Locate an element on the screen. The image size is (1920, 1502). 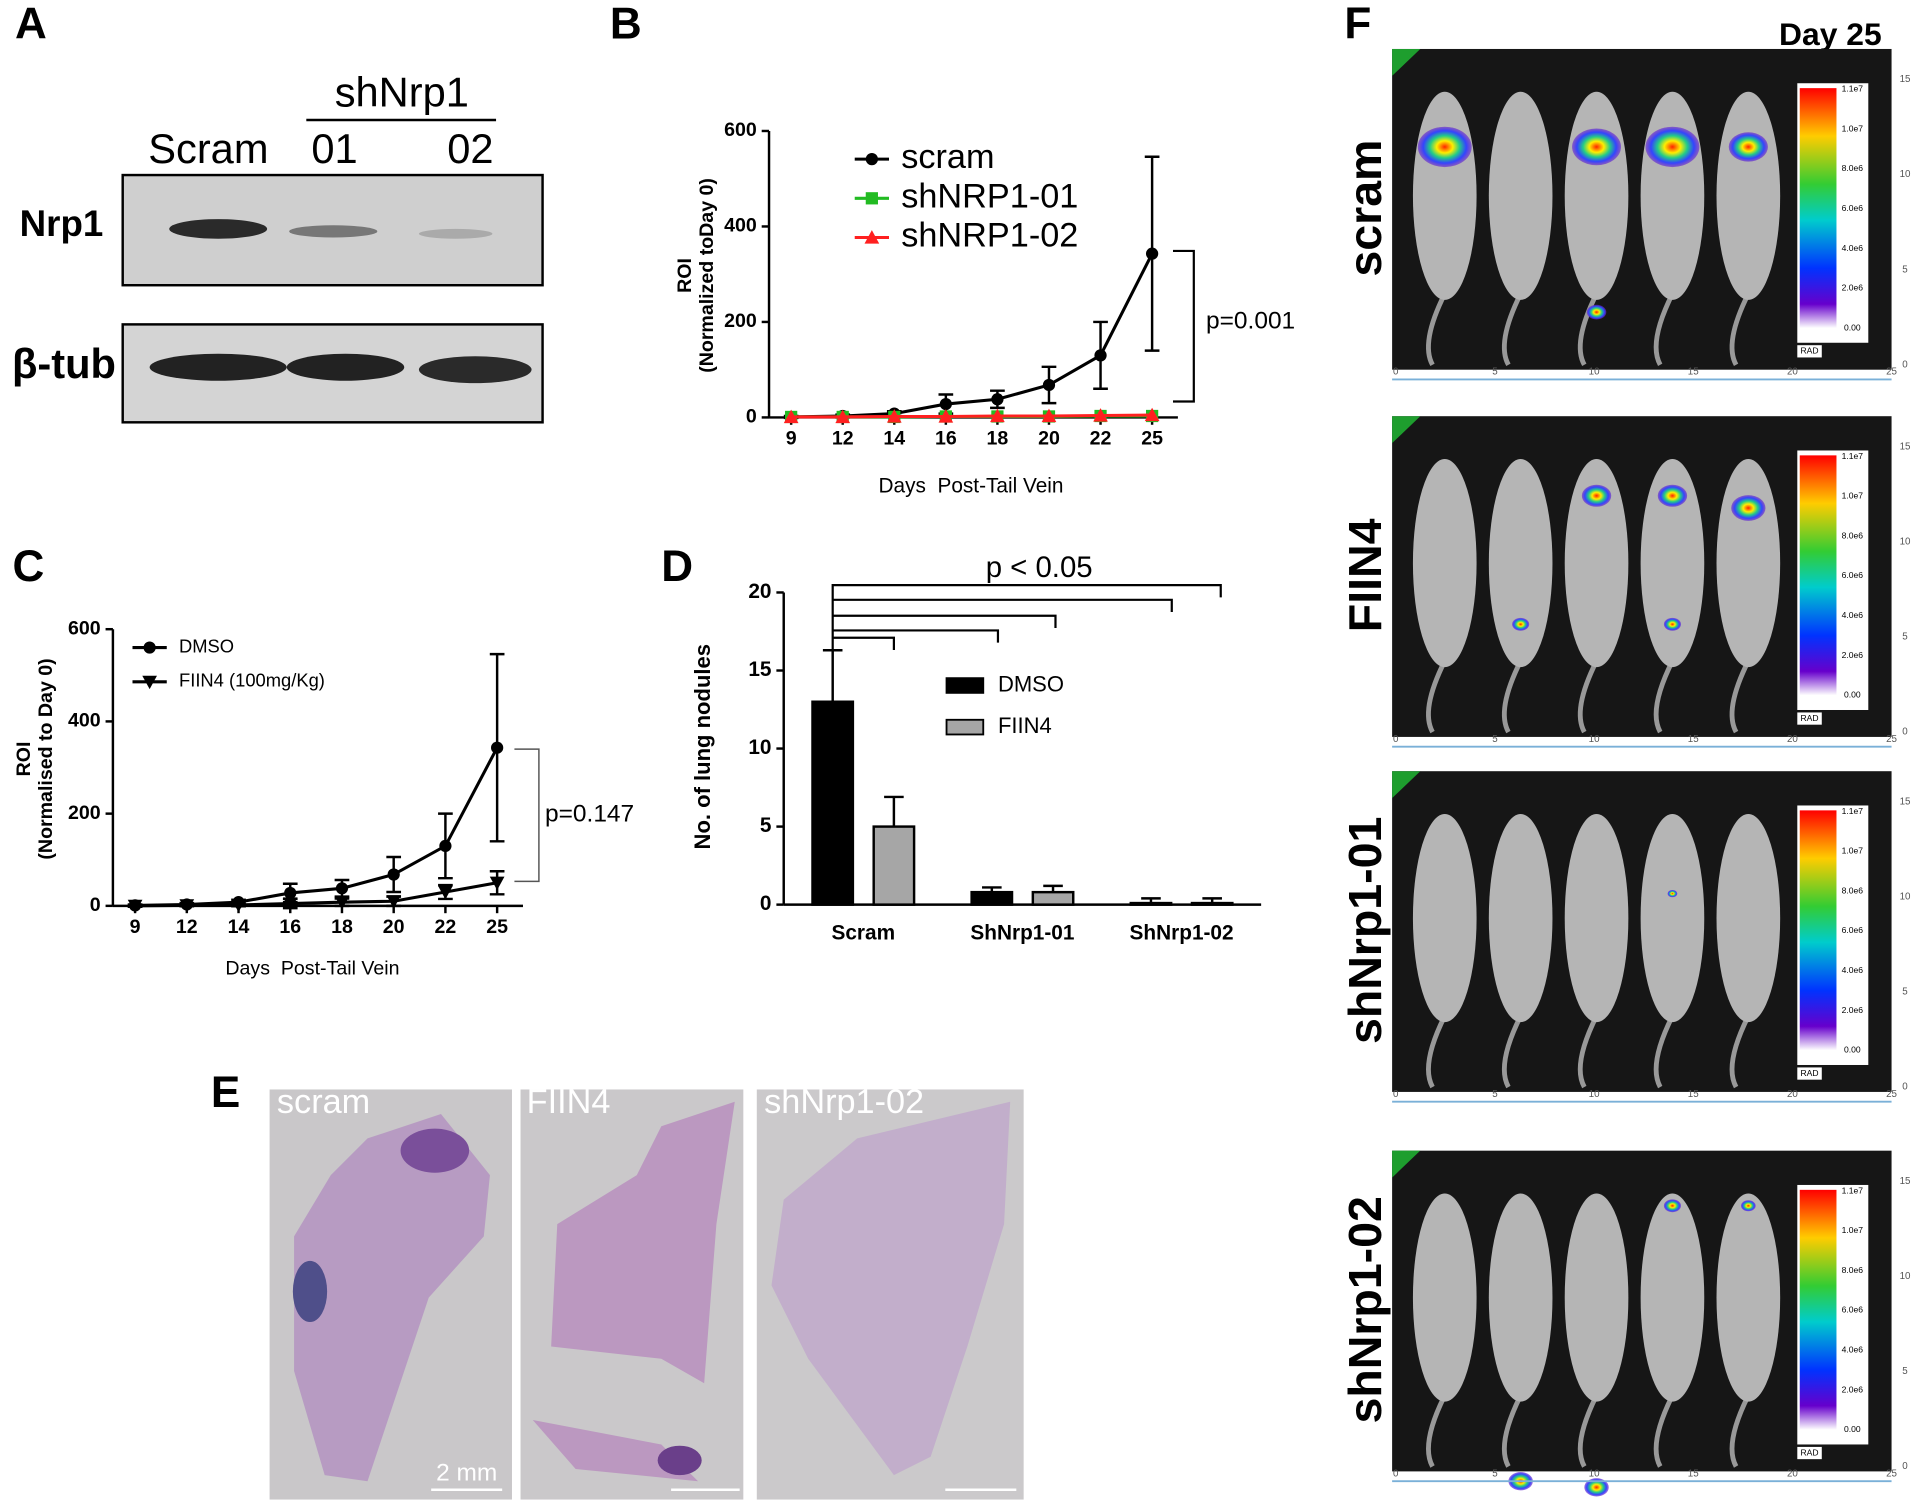
legend-swatch is located at coordinates (965, 727).